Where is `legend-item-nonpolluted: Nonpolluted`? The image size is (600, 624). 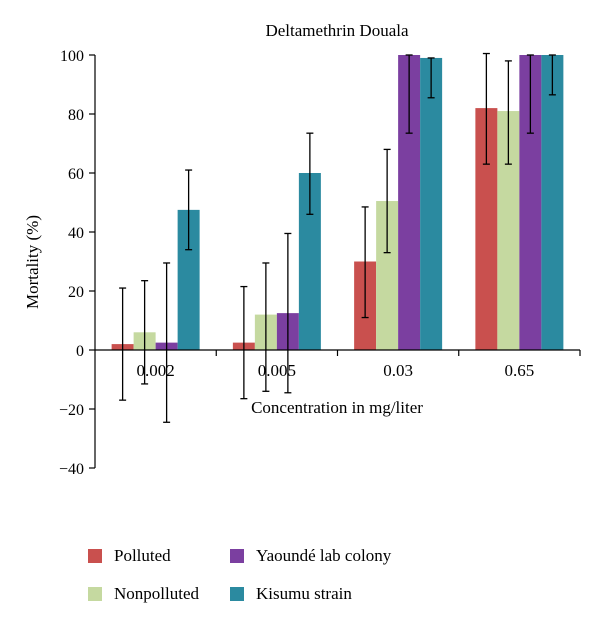 legend-item-nonpolluted: Nonpolluted is located at coordinates (143, 594).